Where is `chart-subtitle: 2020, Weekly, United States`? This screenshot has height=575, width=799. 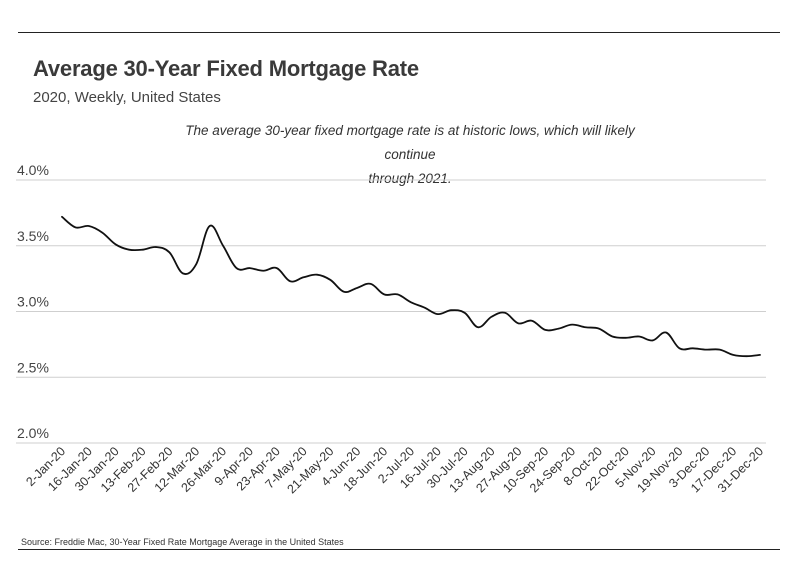 chart-subtitle: 2020, Weekly, United States is located at coordinates (127, 97).